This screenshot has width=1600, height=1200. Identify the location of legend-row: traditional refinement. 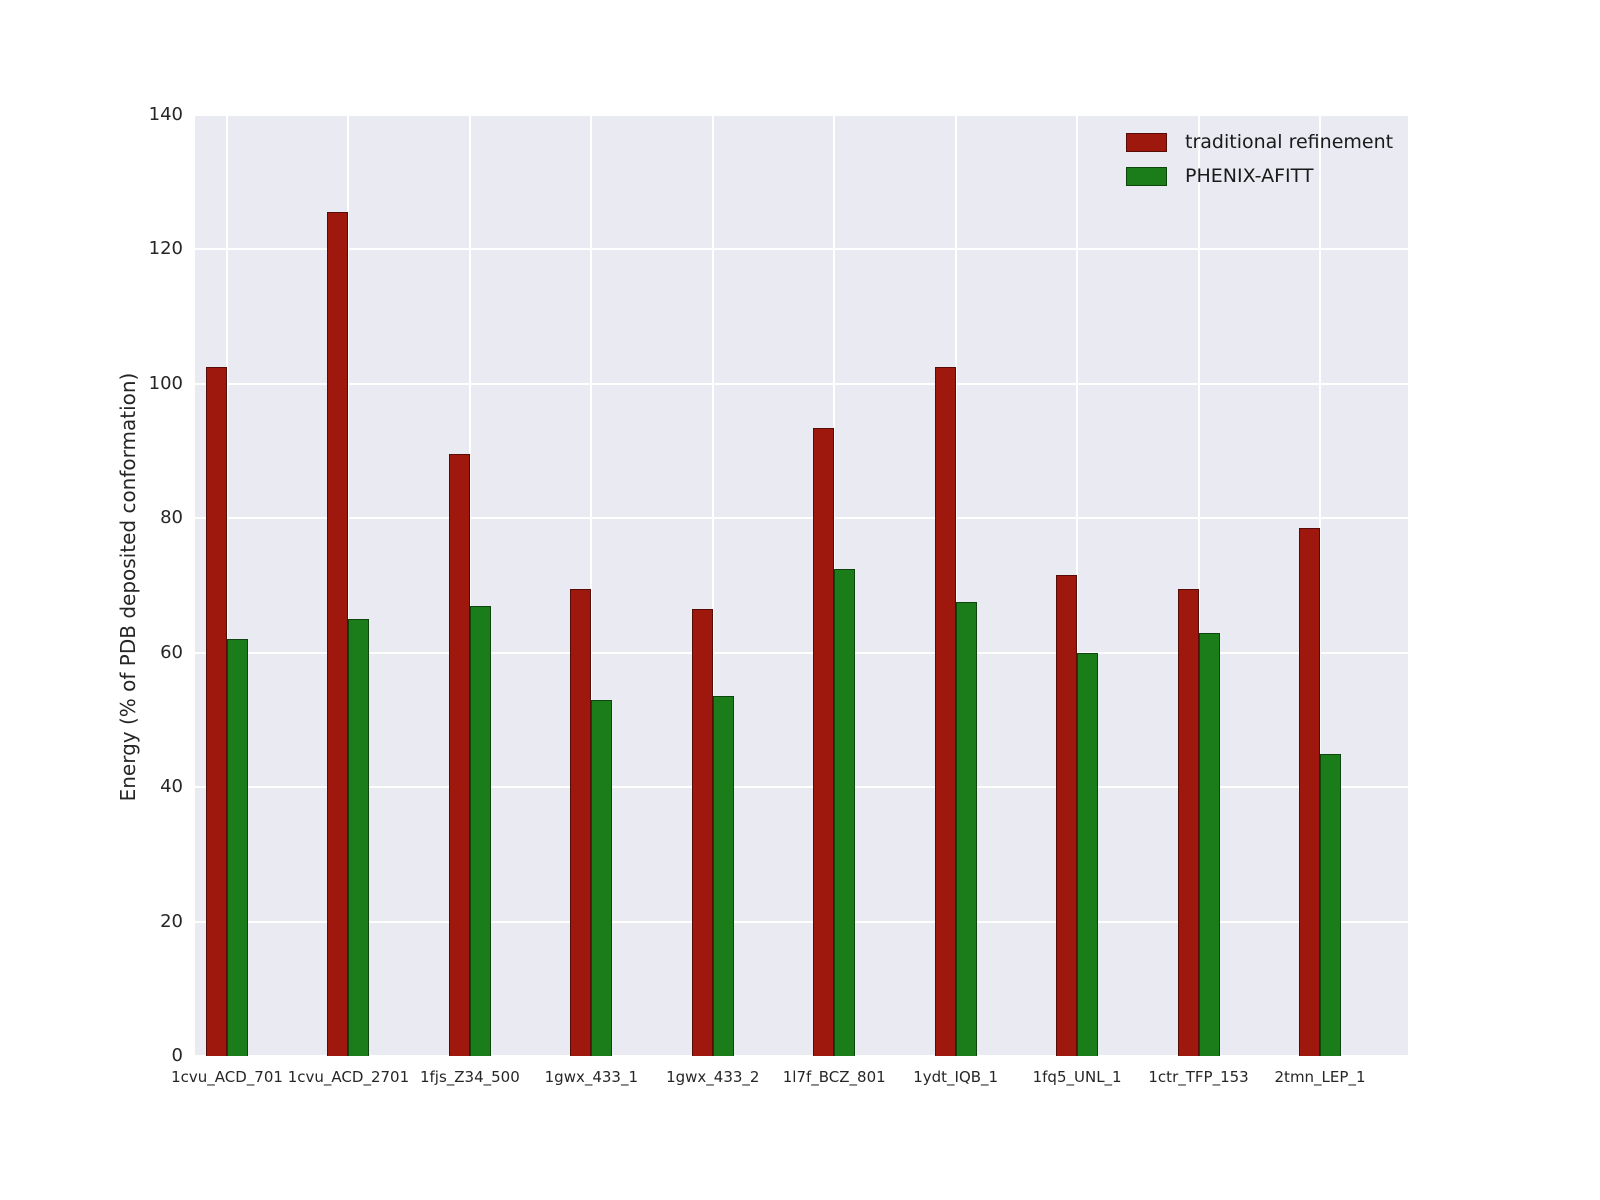
(1259, 142).